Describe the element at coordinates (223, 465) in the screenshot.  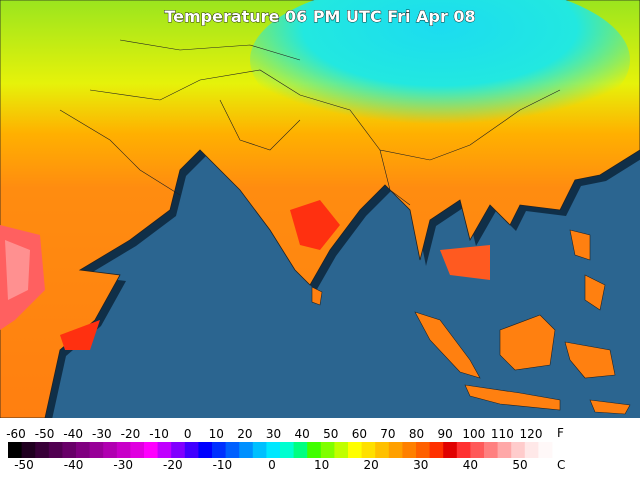
I see `celsius-label: -10` at that location.